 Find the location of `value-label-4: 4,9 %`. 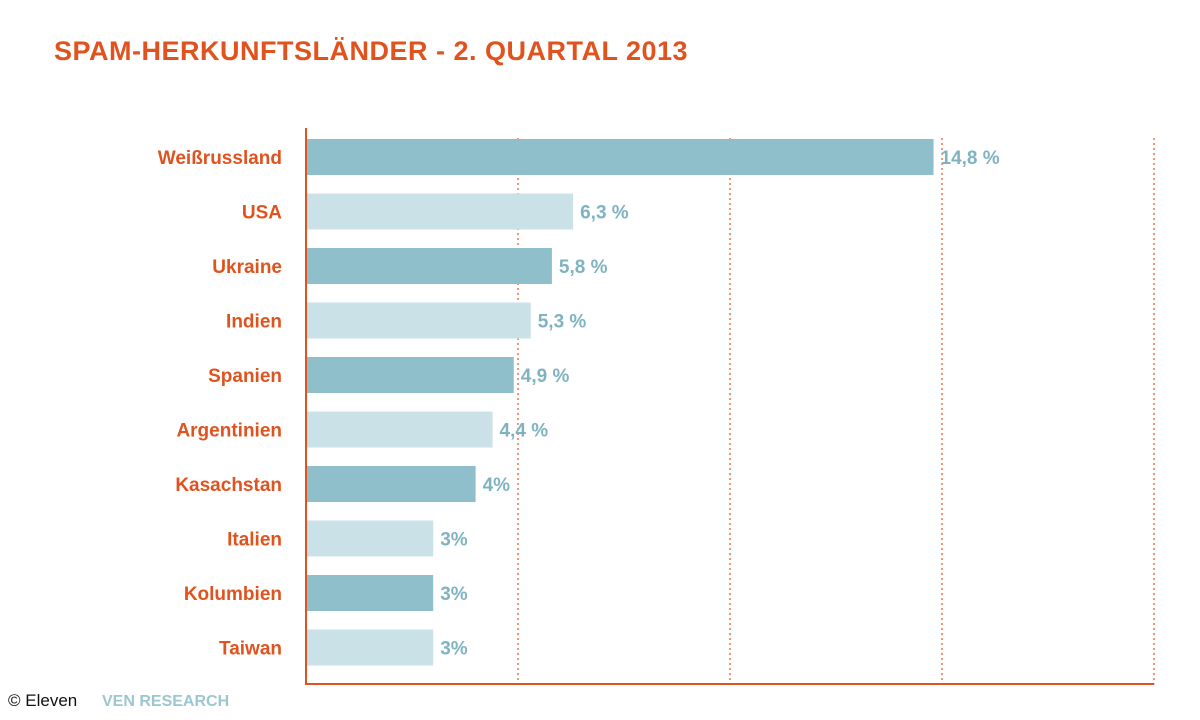

value-label-4: 4,9 % is located at coordinates (545, 376).